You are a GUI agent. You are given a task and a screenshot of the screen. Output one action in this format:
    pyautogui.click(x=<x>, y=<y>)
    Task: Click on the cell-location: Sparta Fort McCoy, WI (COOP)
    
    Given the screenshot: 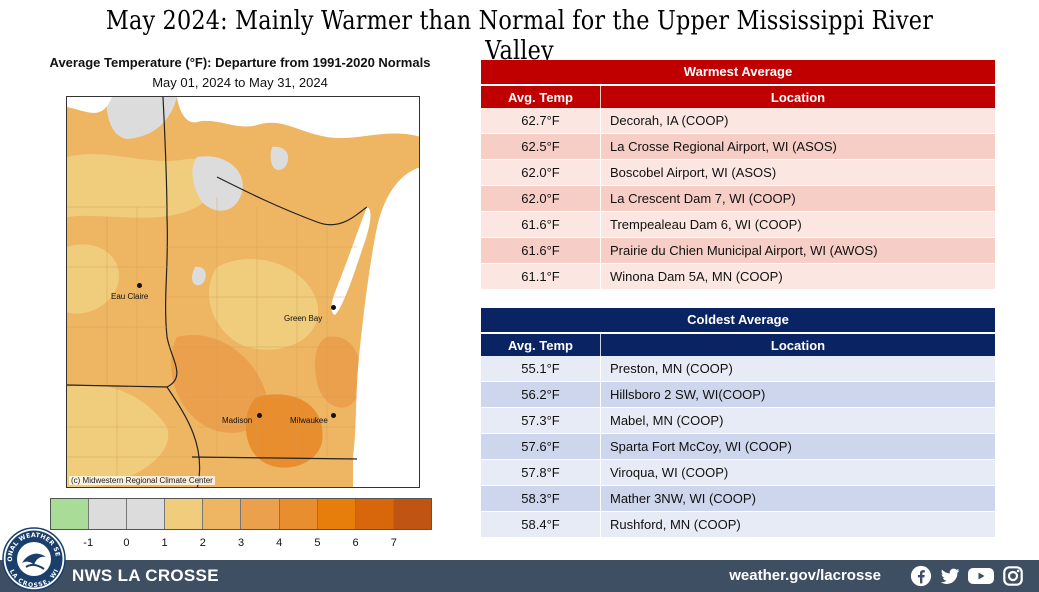 What is the action you would take?
    pyautogui.click(x=701, y=446)
    